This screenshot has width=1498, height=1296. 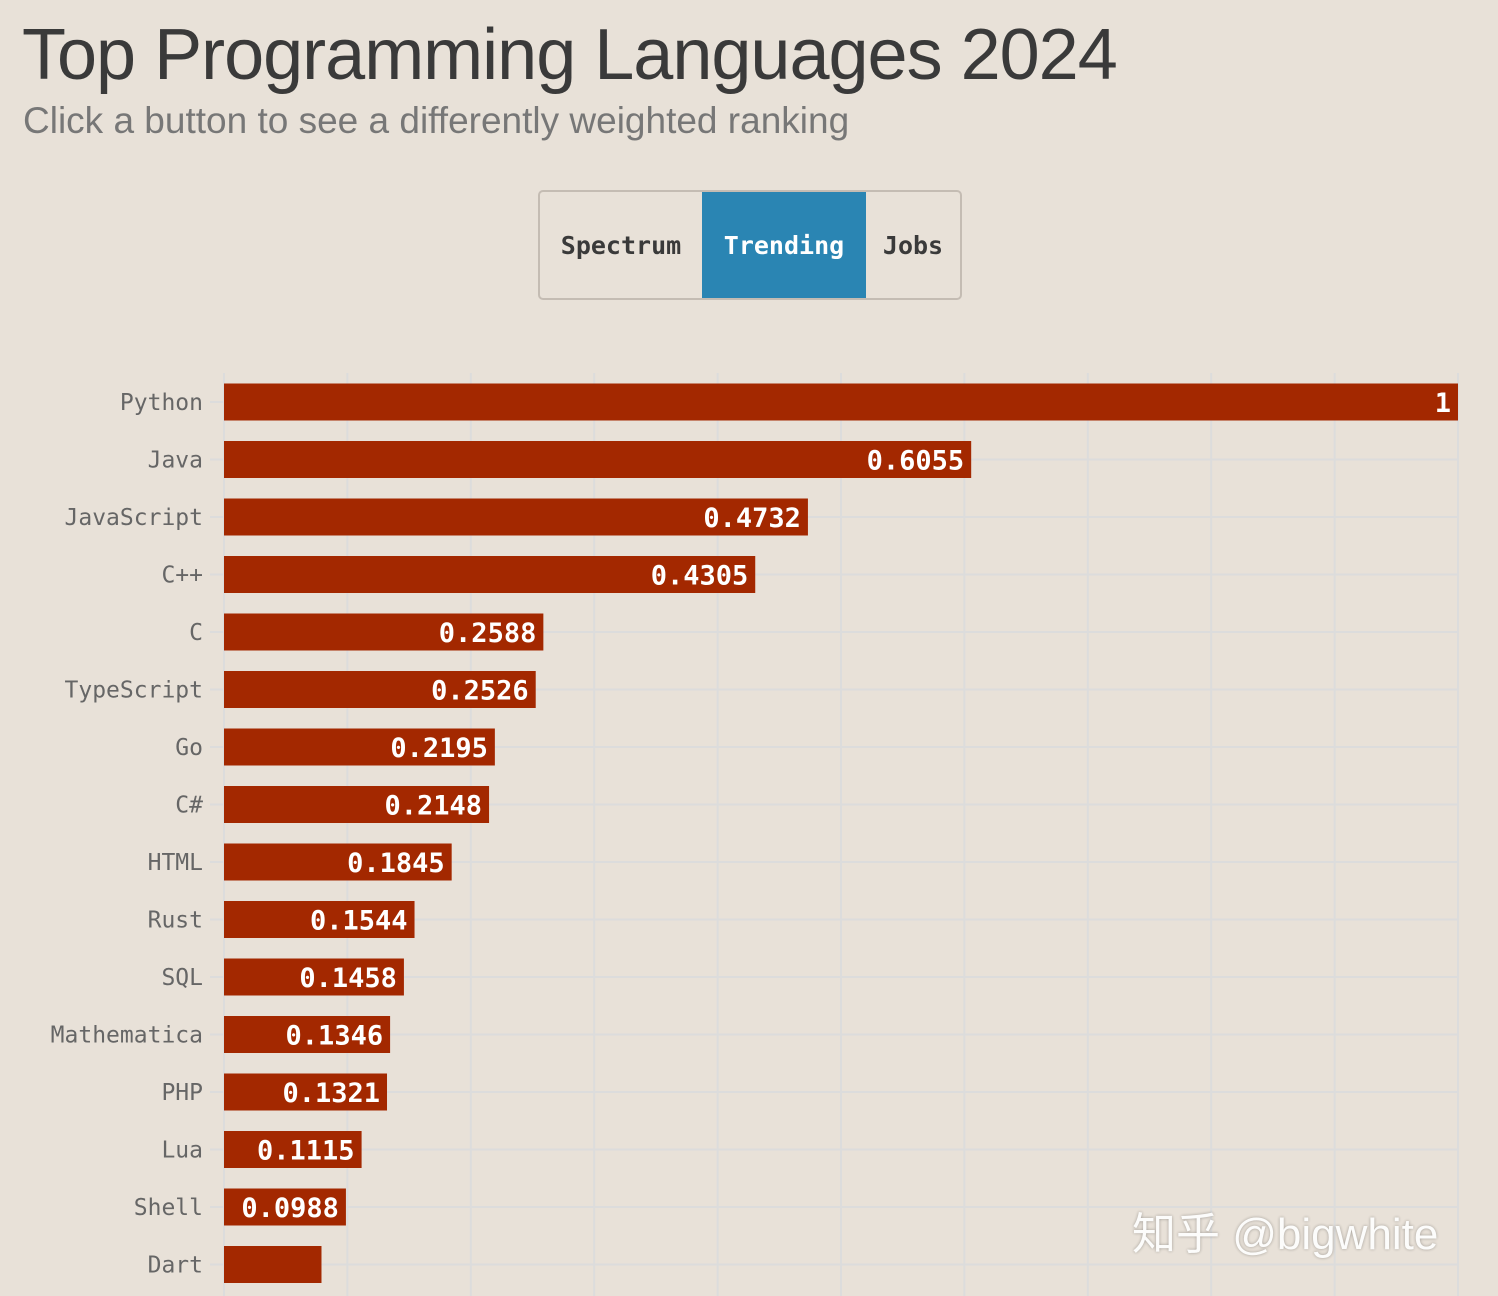 I want to click on category-label: SQL, so click(x=182, y=978).